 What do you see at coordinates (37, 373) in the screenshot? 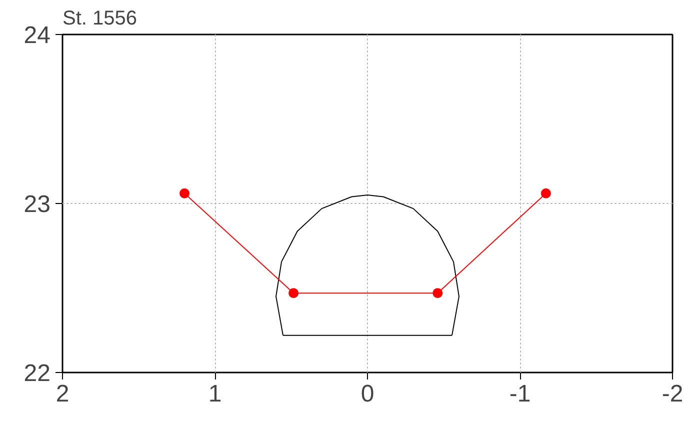
I see `y-tick-label: 22` at bounding box center [37, 373].